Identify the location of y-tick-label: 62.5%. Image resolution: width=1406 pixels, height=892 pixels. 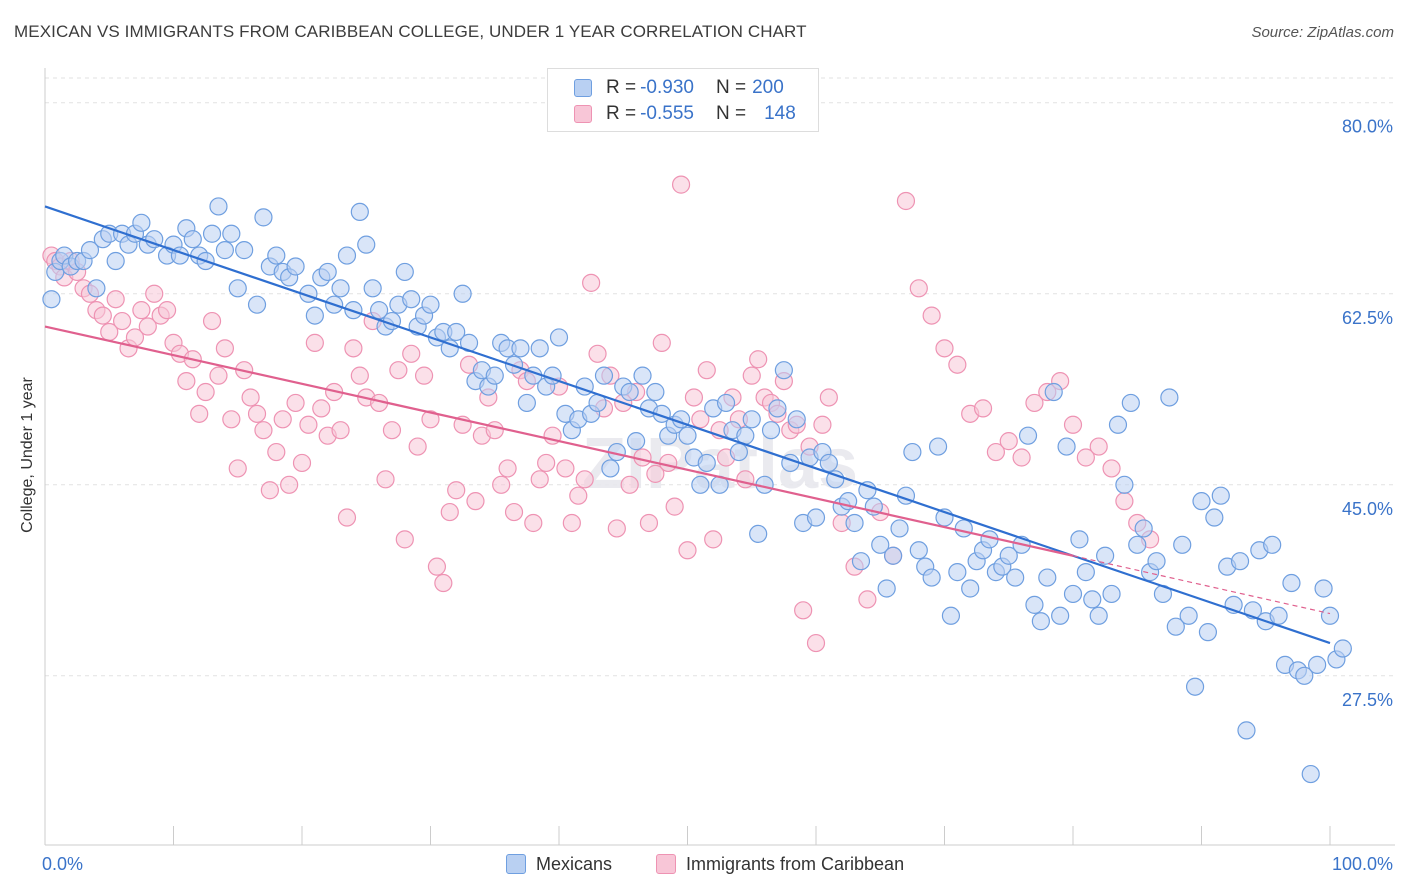
(1367, 318).